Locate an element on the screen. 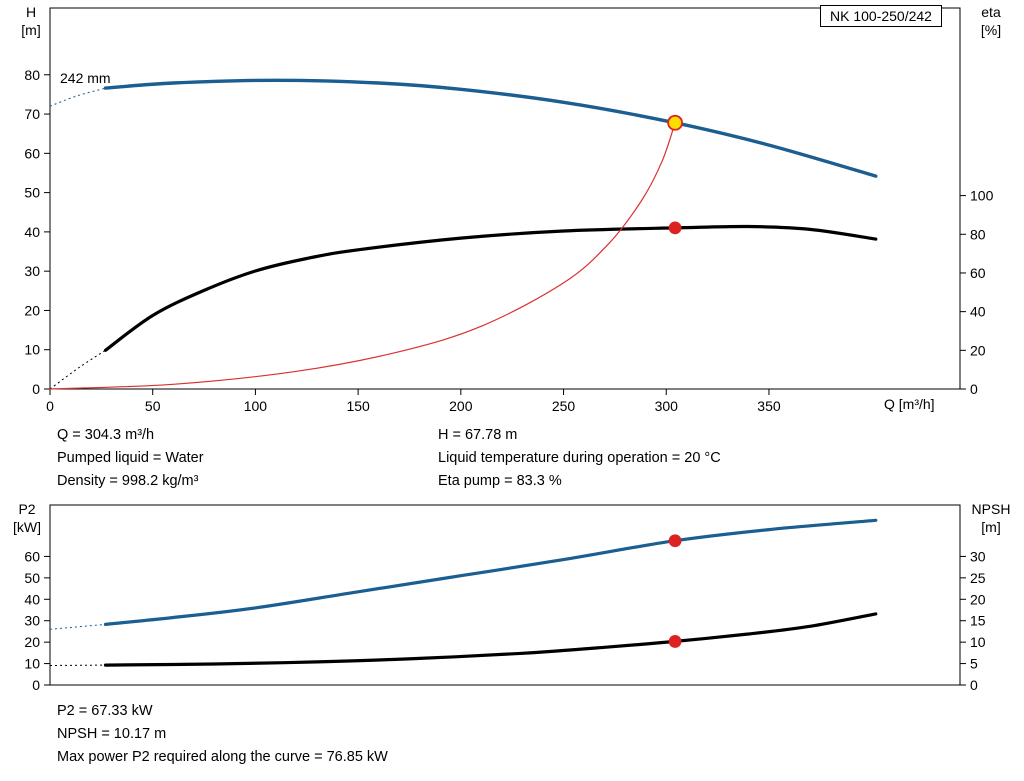 Image resolution: width=1024 pixels, height=781 pixels. curve-p2 is located at coordinates (490, 572).